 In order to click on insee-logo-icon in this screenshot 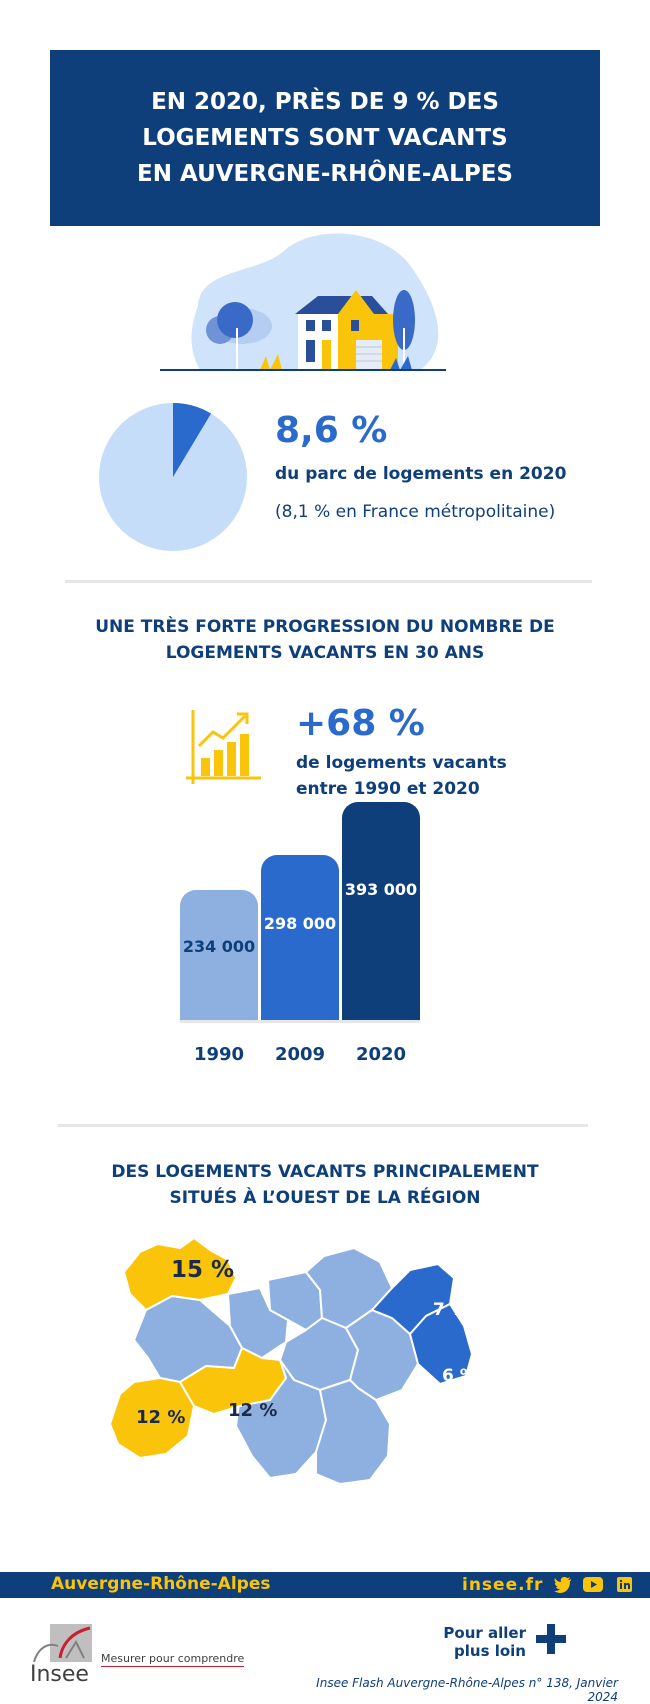, I will do `click(62, 1643)`.